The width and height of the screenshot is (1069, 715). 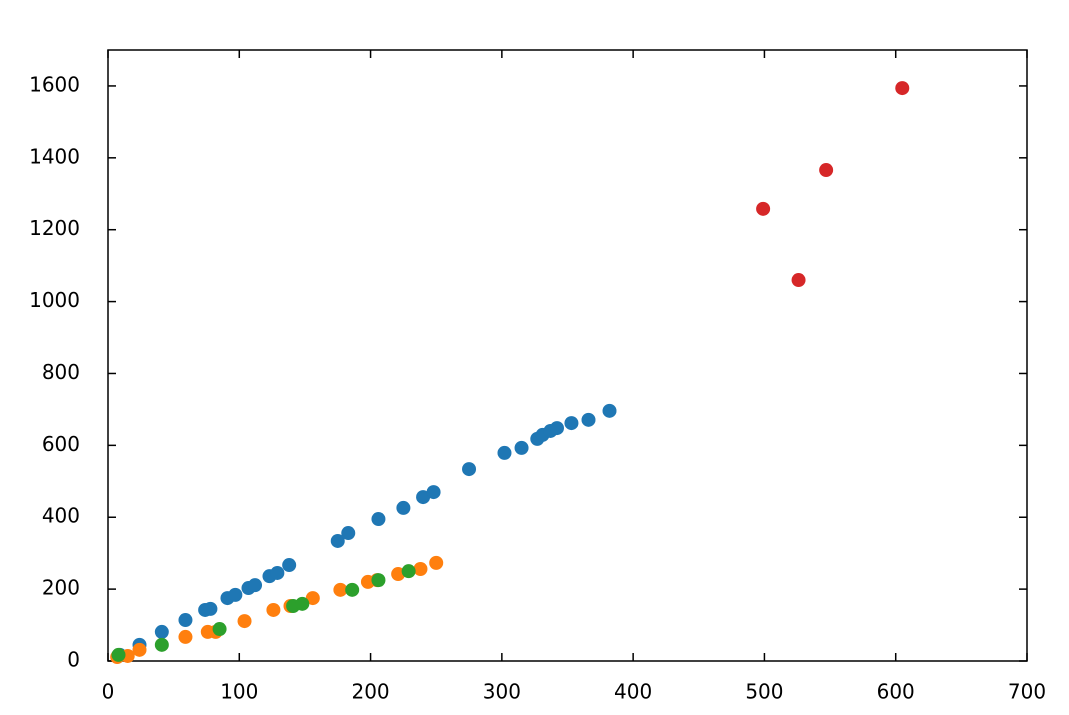 What do you see at coordinates (633, 692) in the screenshot?
I see `x-tick-label: 400` at bounding box center [633, 692].